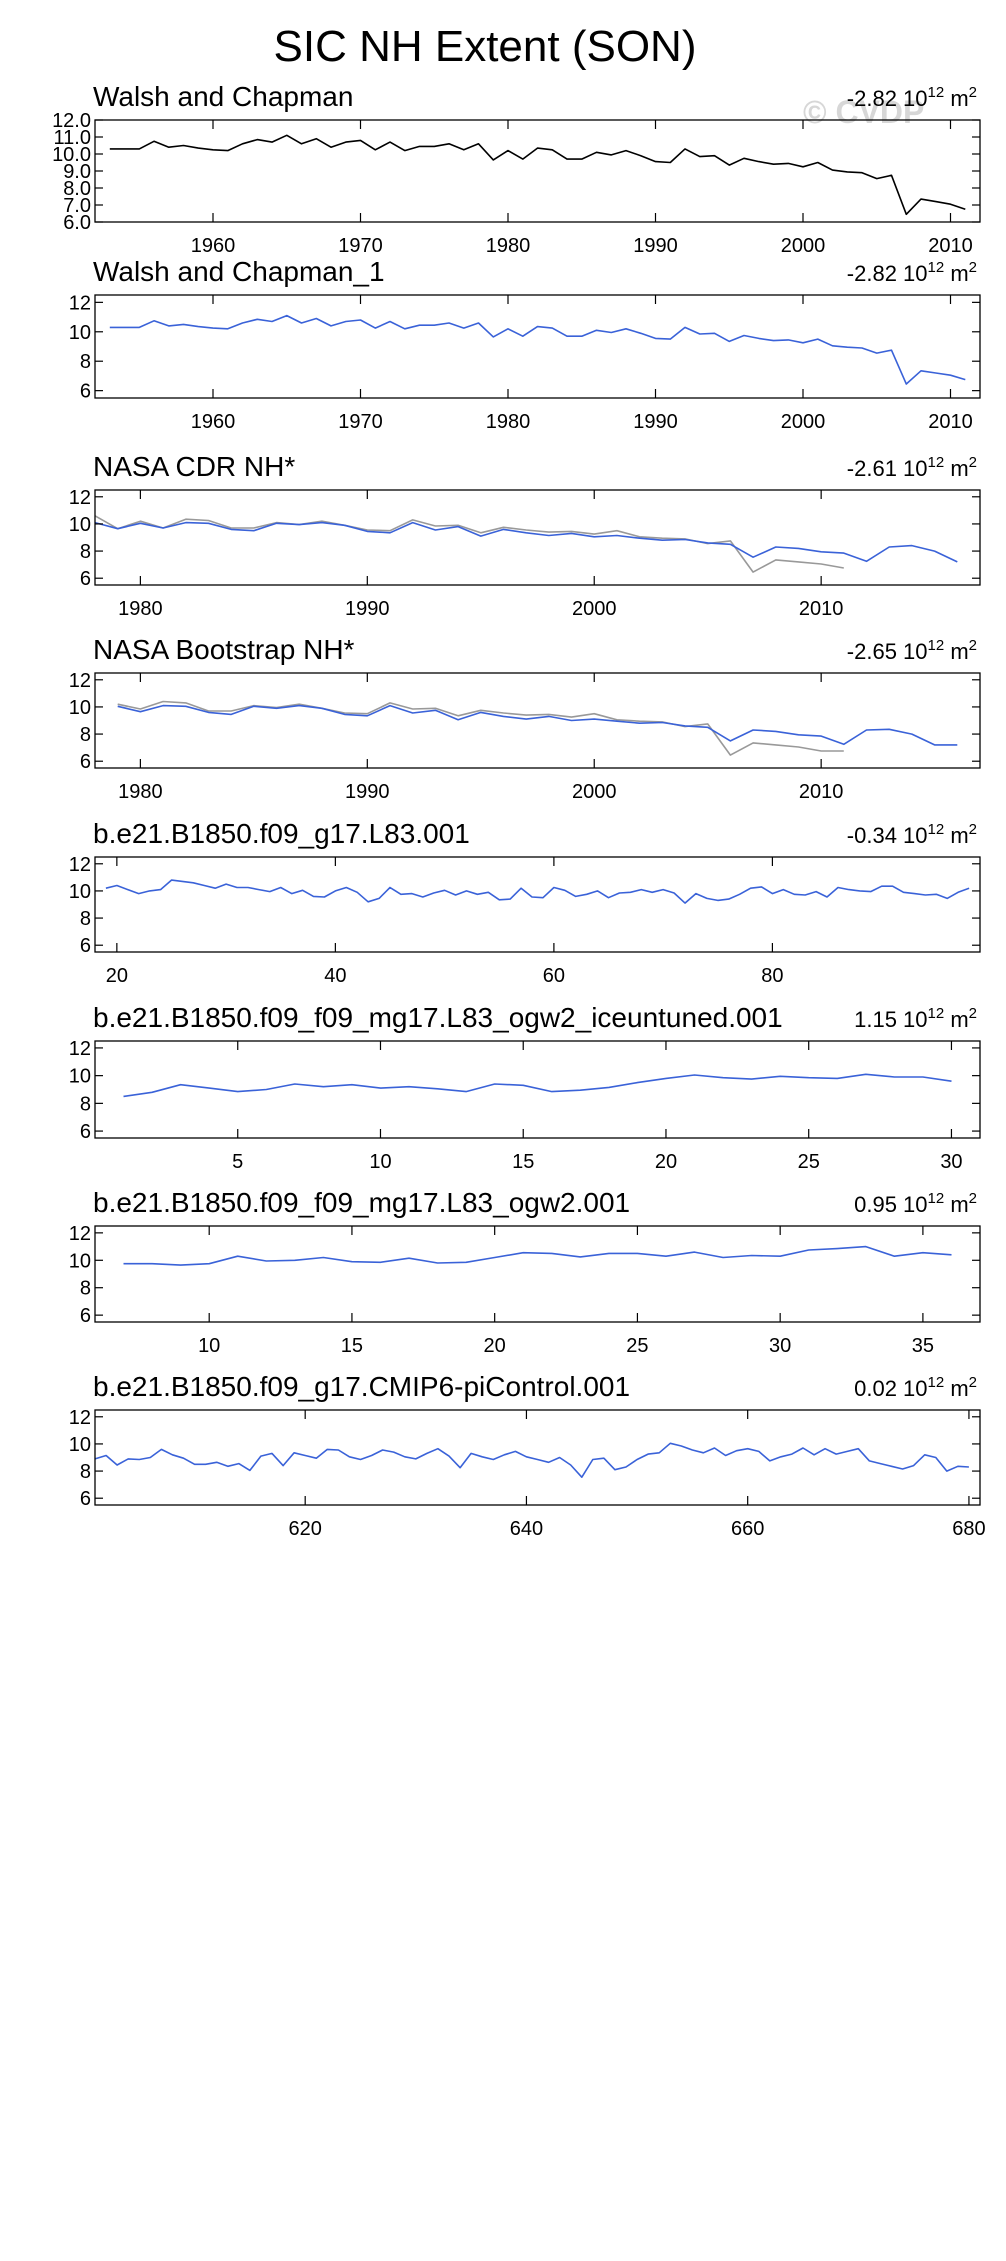 The height and width of the screenshot is (2261, 1006). I want to click on chart-title: Walsh and Chapman, so click(223, 96).